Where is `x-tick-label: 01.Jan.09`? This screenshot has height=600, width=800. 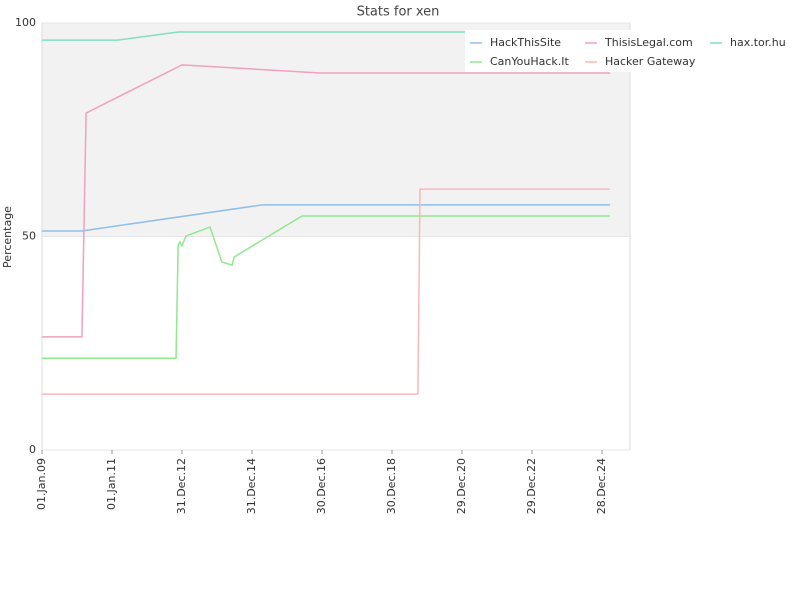 x-tick-label: 01.Jan.09 is located at coordinates (41, 484).